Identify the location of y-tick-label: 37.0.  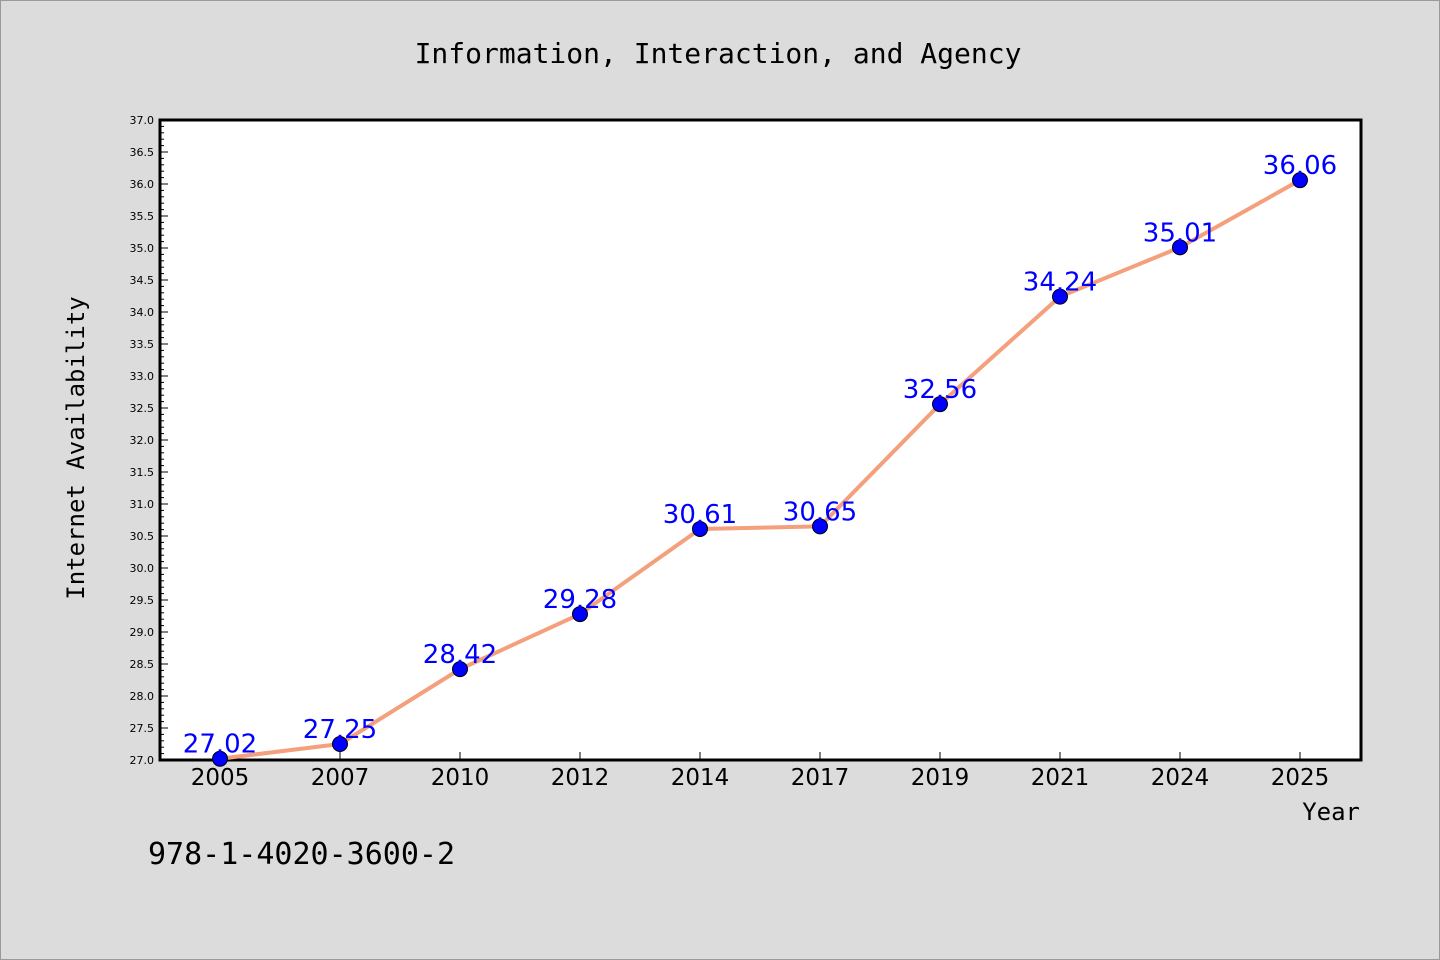
(142, 120).